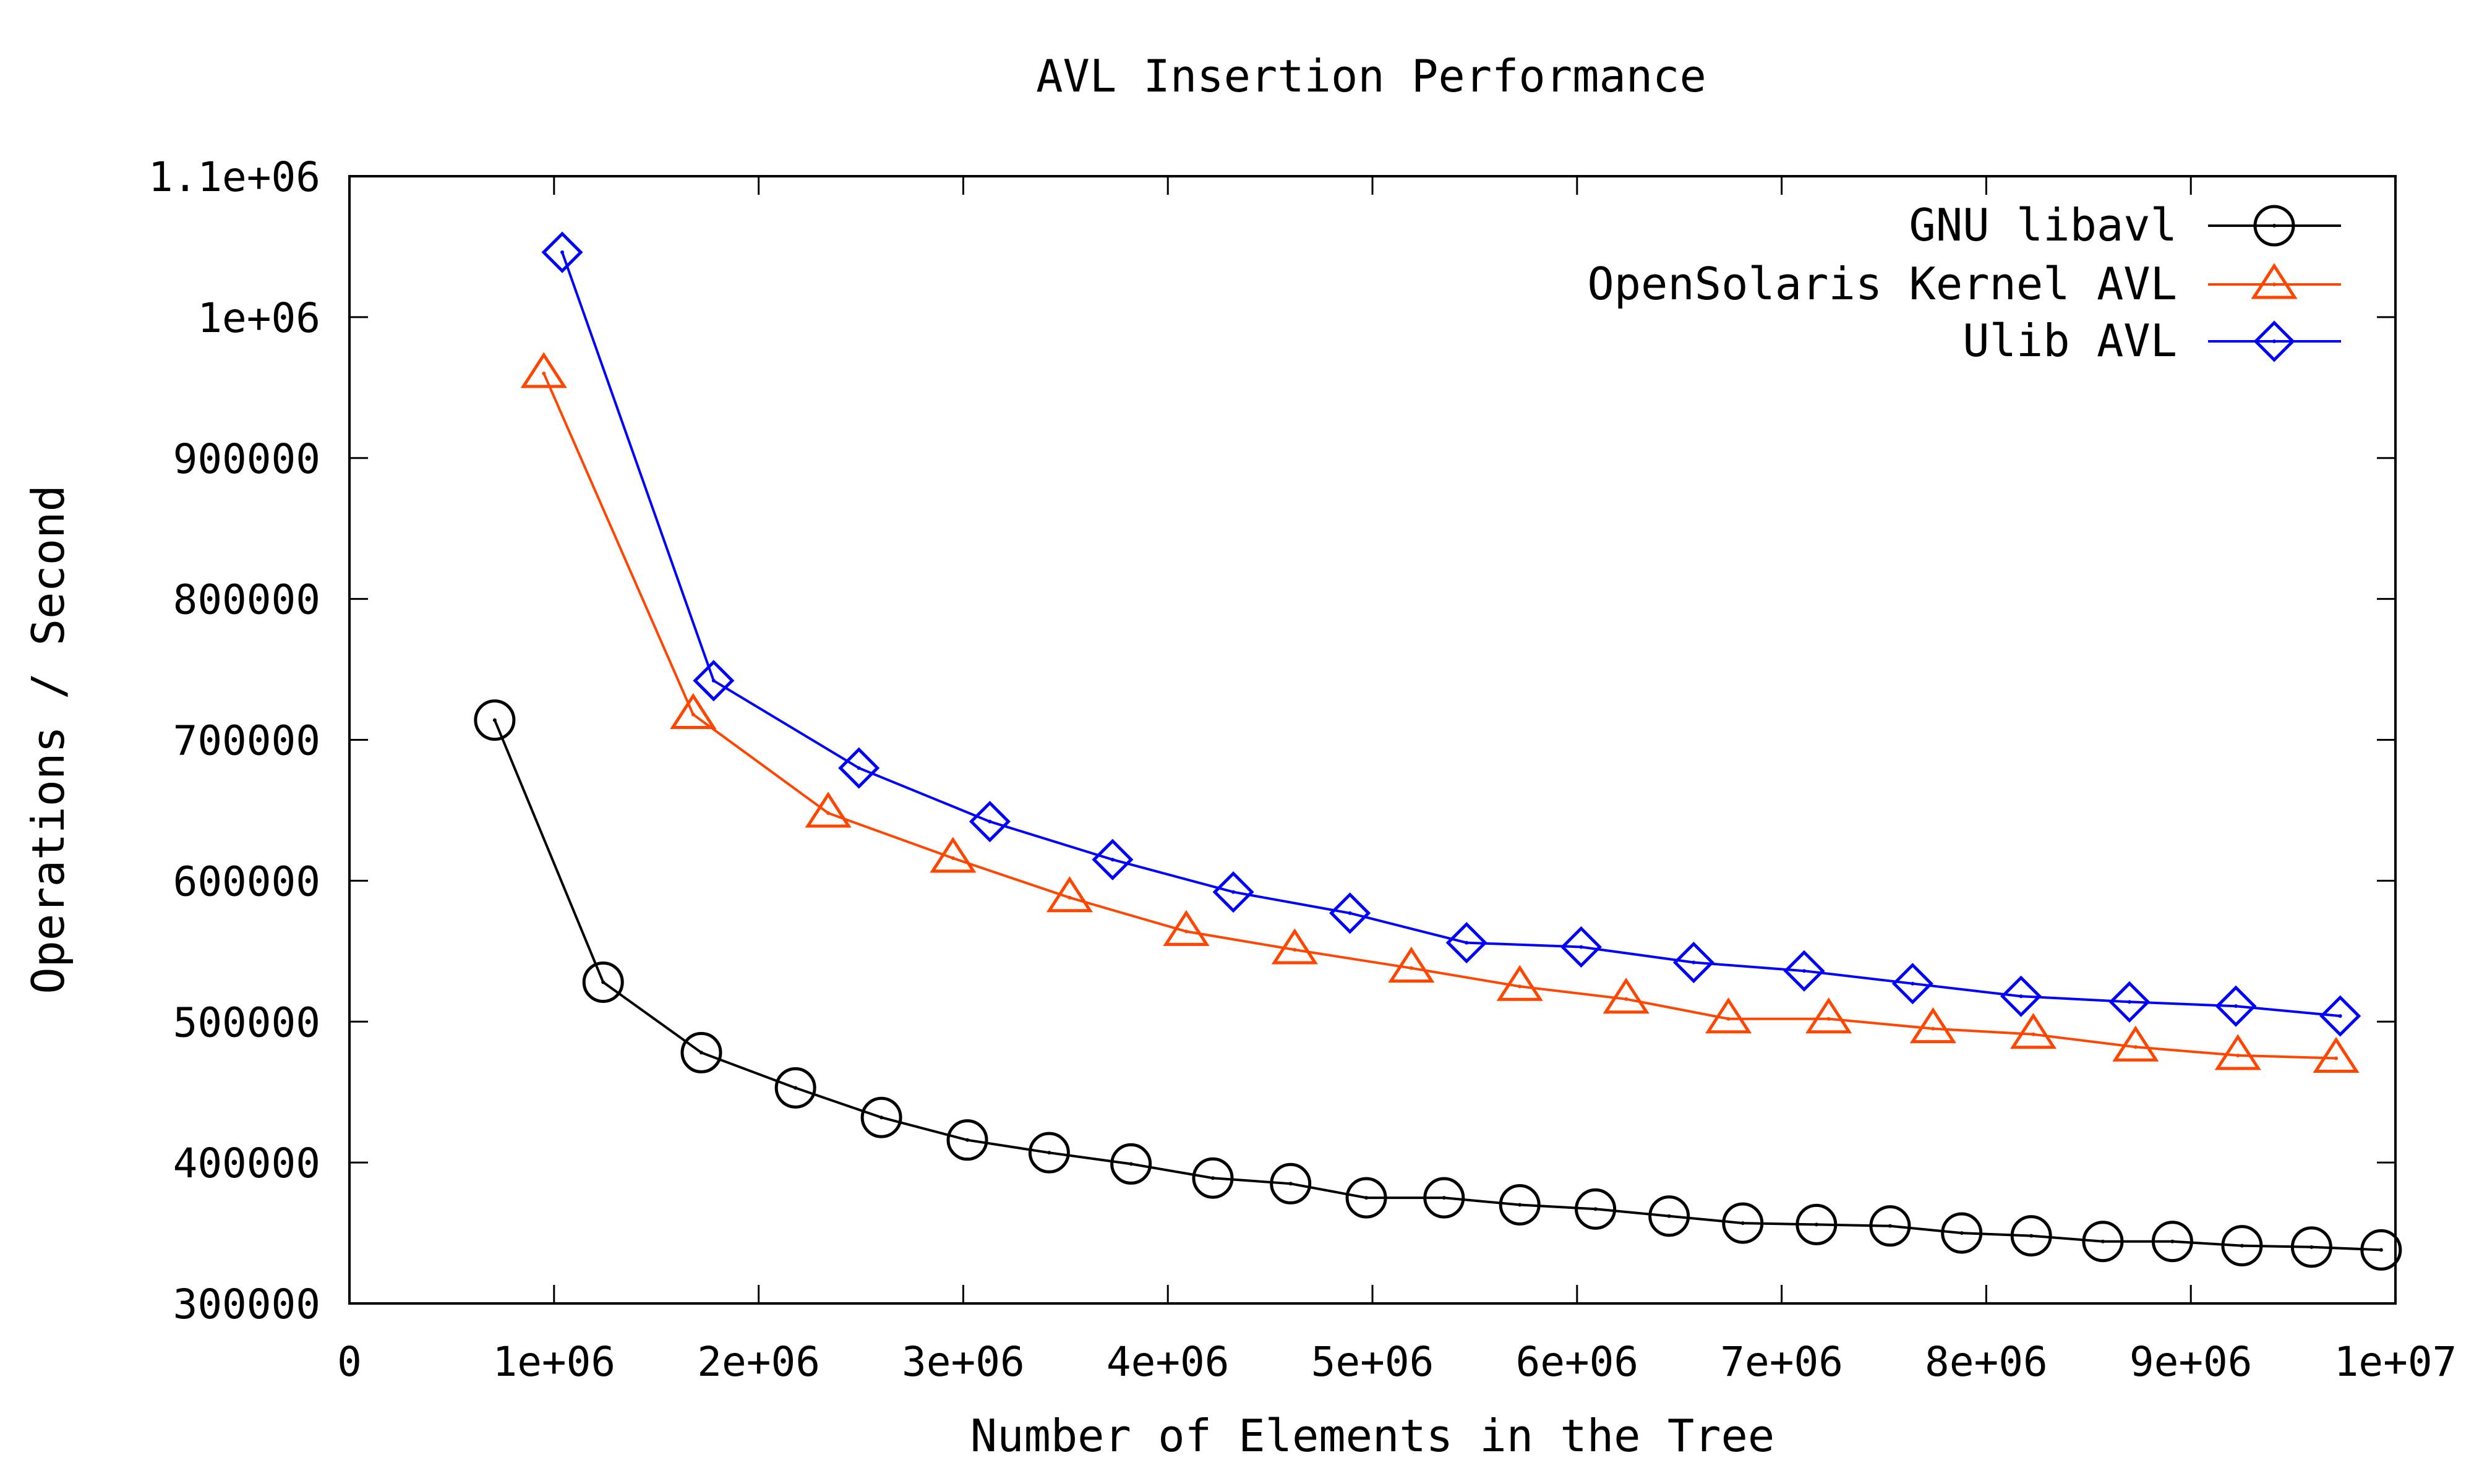  What do you see at coordinates (1986, 1362) in the screenshot?
I see `x-tick-label: 8e+06` at bounding box center [1986, 1362].